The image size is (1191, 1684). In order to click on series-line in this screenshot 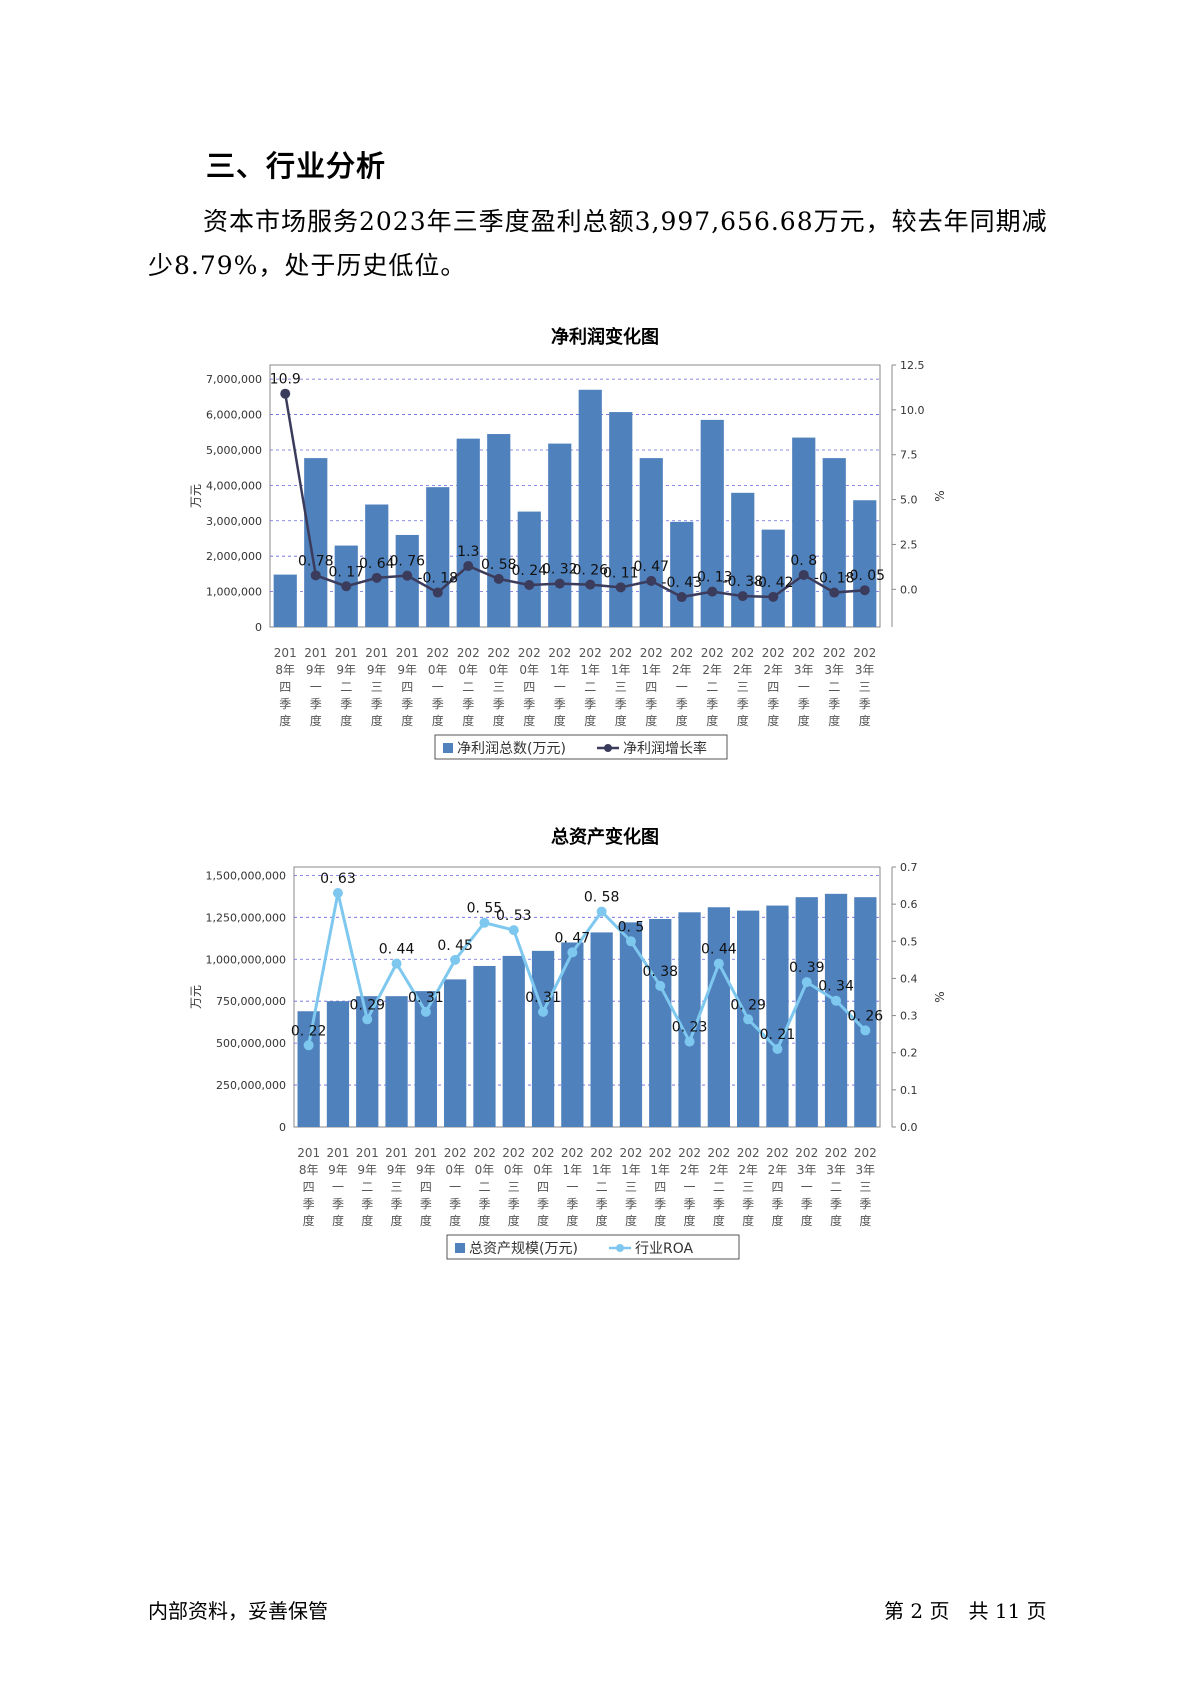, I will do `click(574, 496)`.